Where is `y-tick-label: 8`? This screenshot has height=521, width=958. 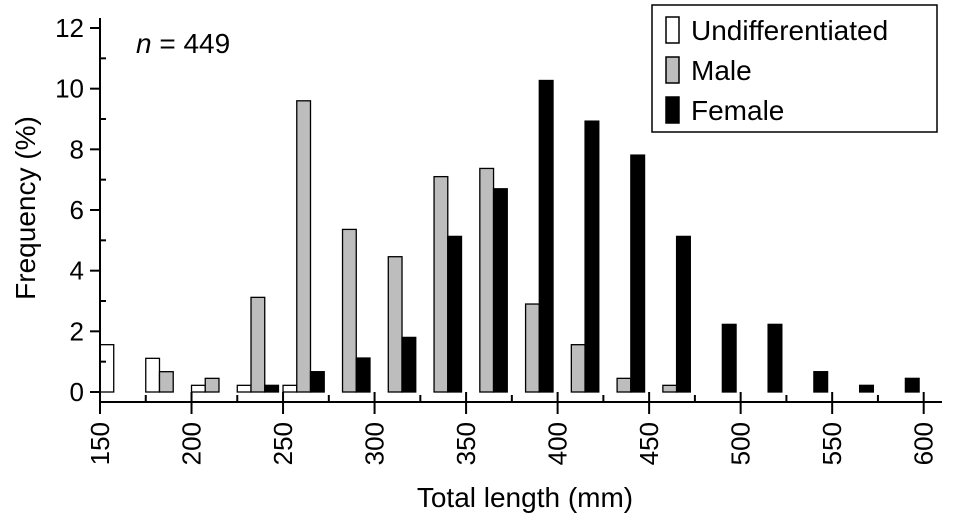
y-tick-label: 8 is located at coordinates (77, 149).